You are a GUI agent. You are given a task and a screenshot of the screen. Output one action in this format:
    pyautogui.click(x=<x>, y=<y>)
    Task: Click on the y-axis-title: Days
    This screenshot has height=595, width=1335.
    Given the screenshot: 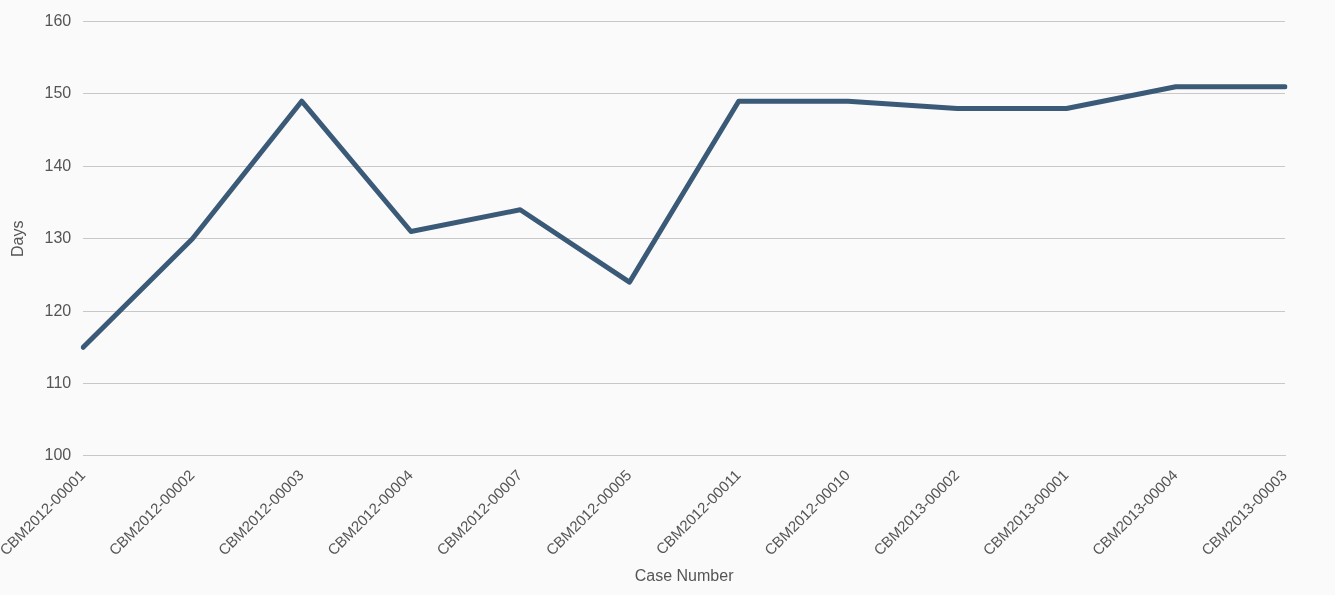 What is the action you would take?
    pyautogui.click(x=18, y=238)
    